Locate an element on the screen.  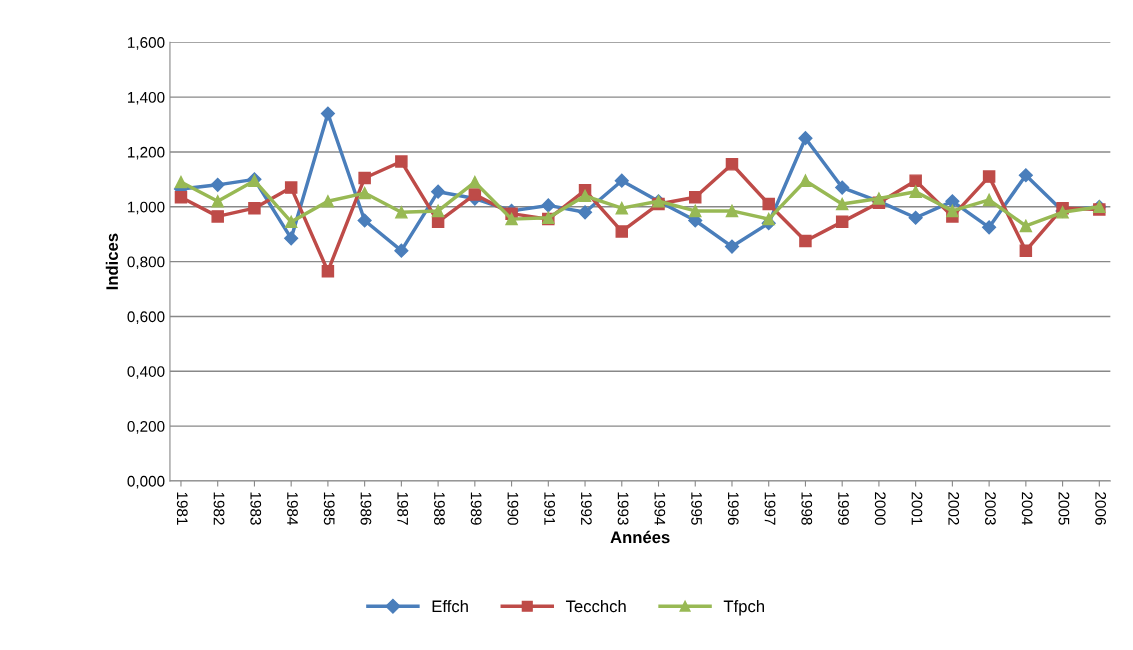
x-tick-label: 1990 is located at coordinates (513, 508).